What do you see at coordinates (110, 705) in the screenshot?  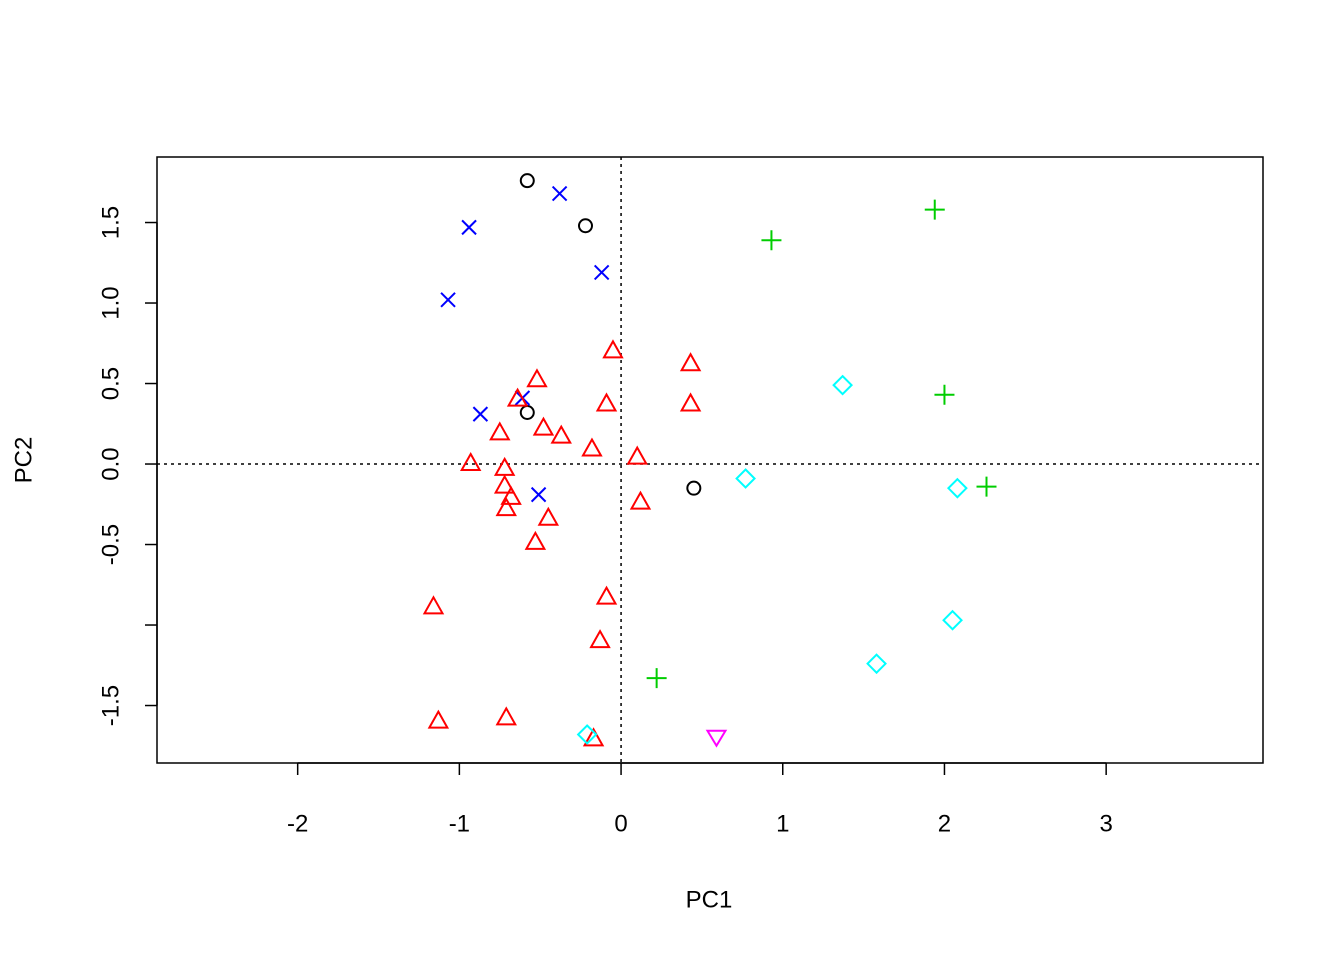 I see `y-tick-label: -1.5` at bounding box center [110, 705].